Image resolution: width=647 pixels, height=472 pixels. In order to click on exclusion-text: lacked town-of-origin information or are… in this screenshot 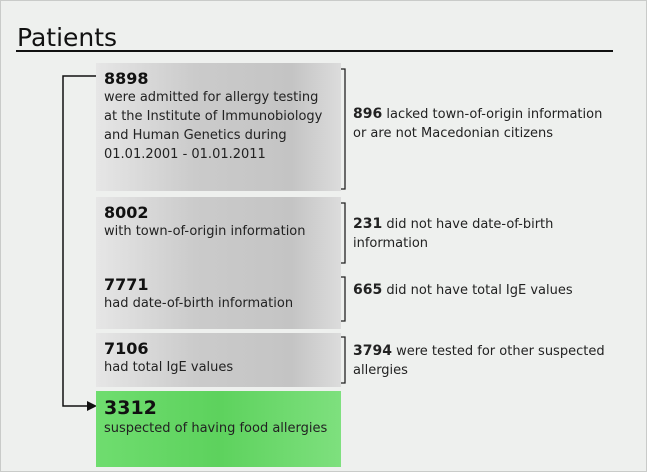, I will do `click(478, 124)`.